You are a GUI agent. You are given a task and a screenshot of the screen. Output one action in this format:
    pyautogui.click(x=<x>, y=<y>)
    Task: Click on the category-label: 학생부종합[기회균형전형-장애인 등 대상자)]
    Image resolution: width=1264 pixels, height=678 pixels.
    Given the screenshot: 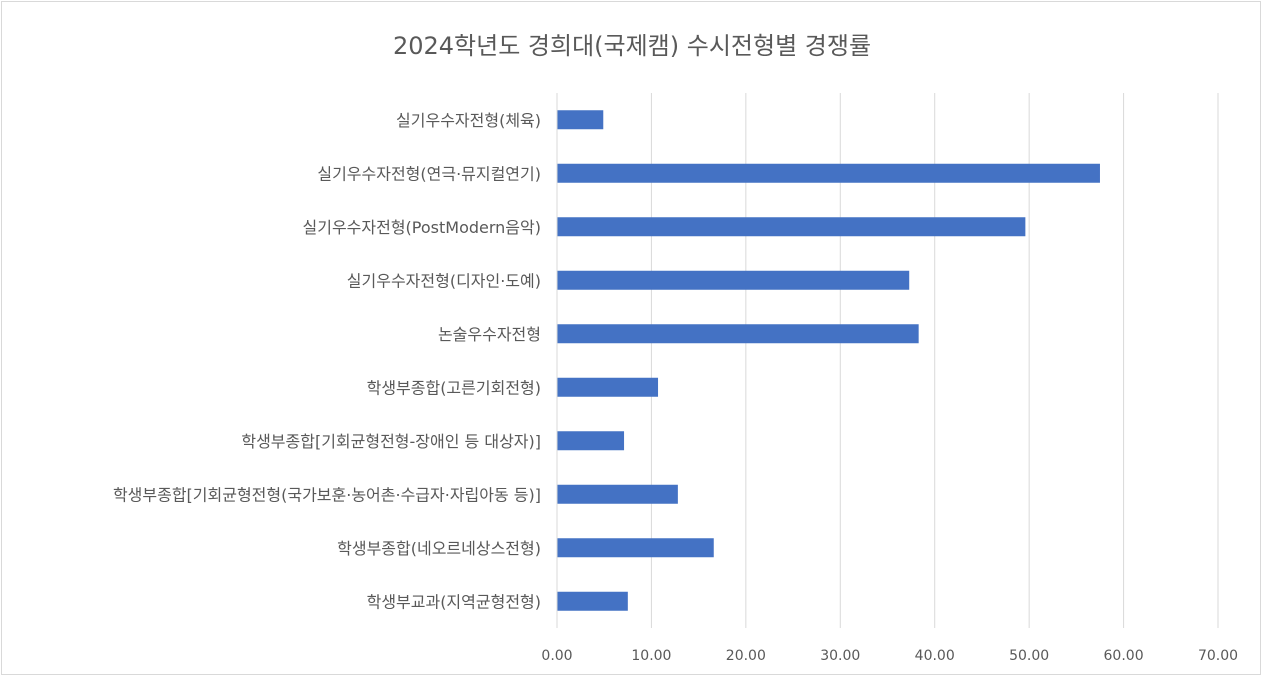 What is the action you would take?
    pyautogui.click(x=391, y=441)
    